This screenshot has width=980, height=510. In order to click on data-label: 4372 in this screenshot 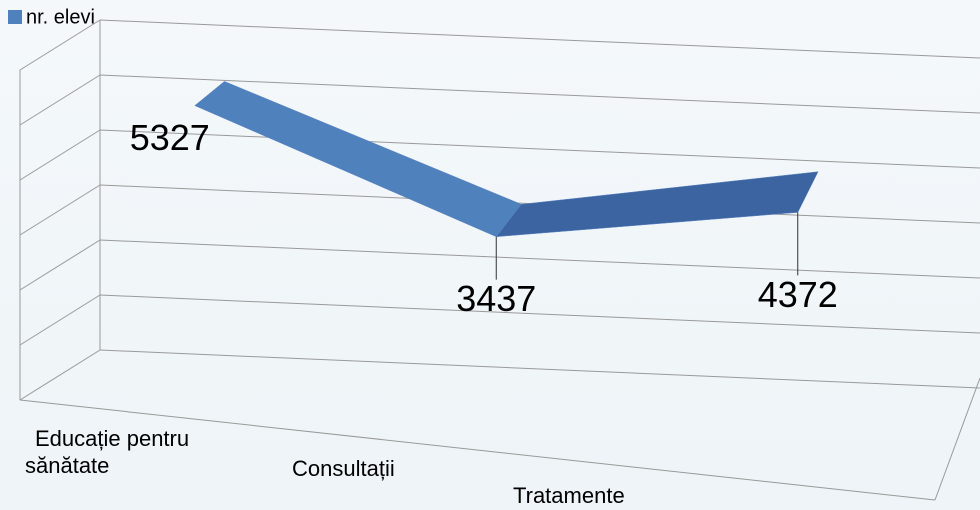, I will do `click(798, 294)`.